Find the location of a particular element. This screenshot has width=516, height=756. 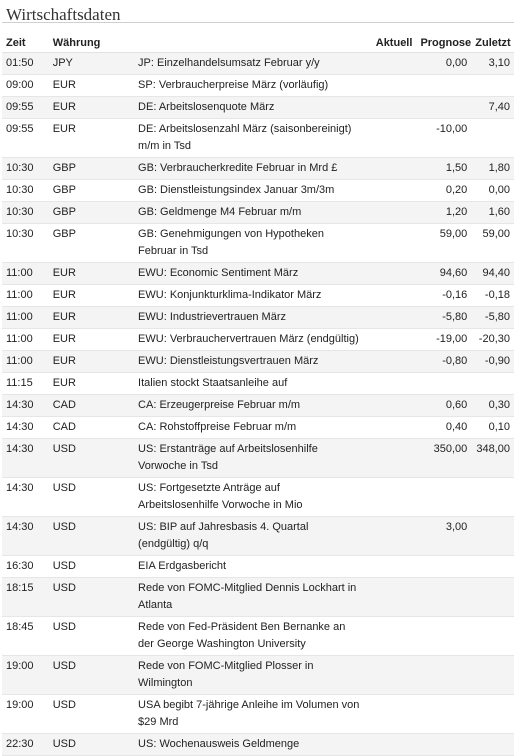

cell-time: 18:45 is located at coordinates (25, 636).